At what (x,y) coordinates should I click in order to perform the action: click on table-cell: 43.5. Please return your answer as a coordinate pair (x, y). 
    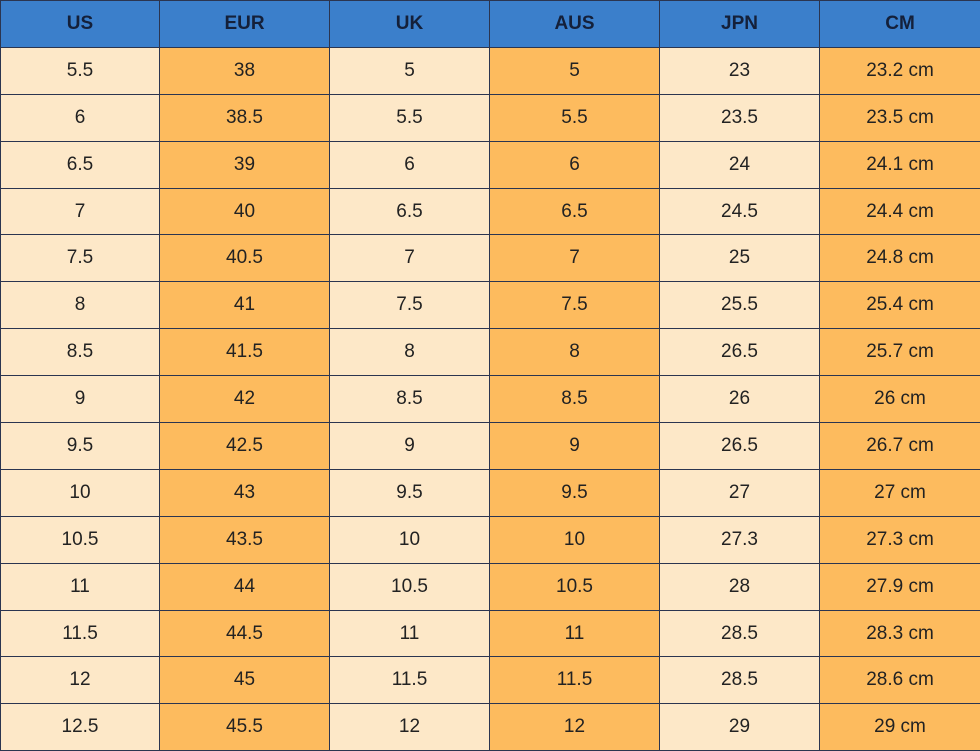
    Looking at the image, I should click on (244, 539).